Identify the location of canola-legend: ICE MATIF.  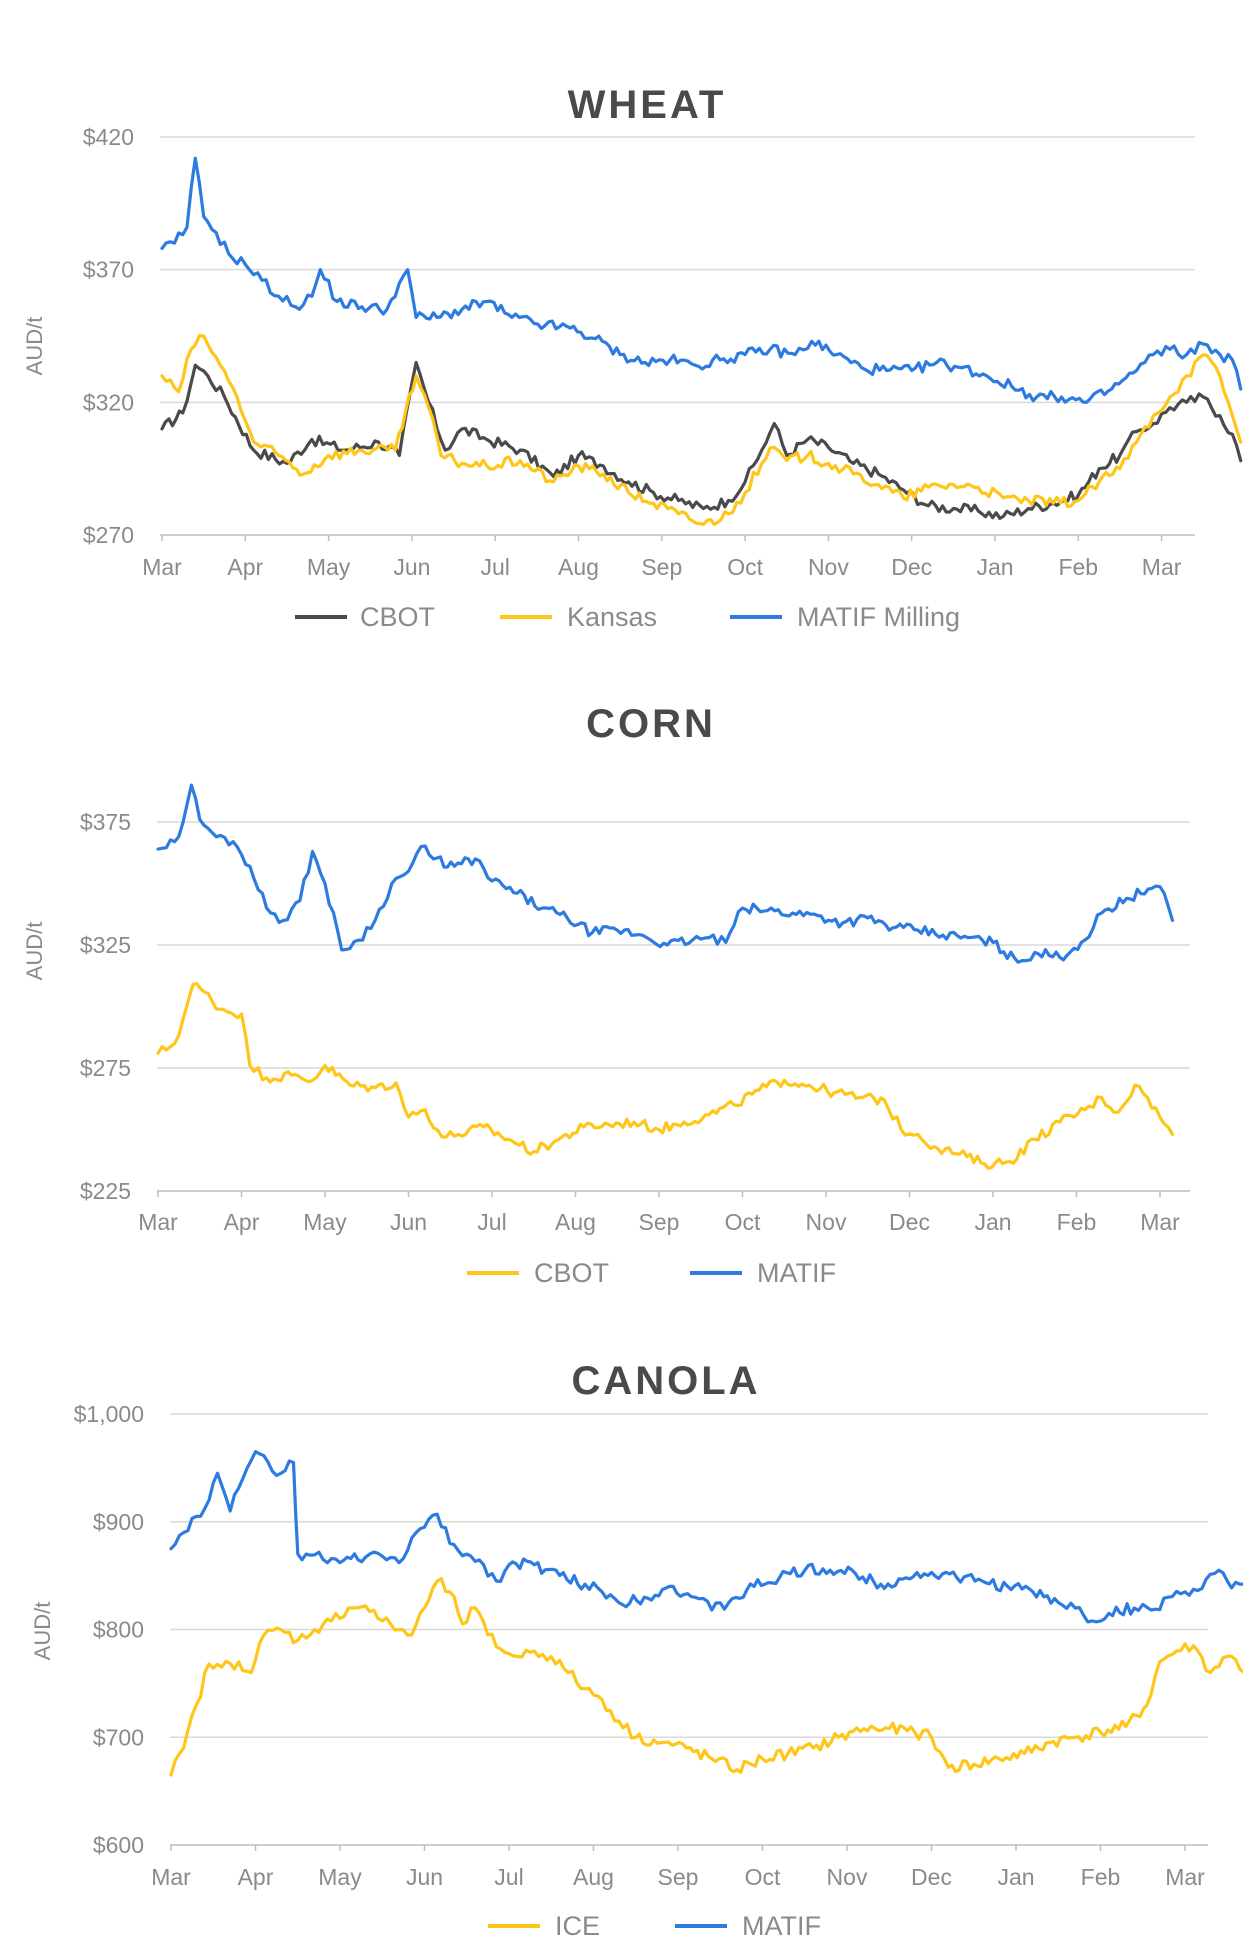
(654, 1926).